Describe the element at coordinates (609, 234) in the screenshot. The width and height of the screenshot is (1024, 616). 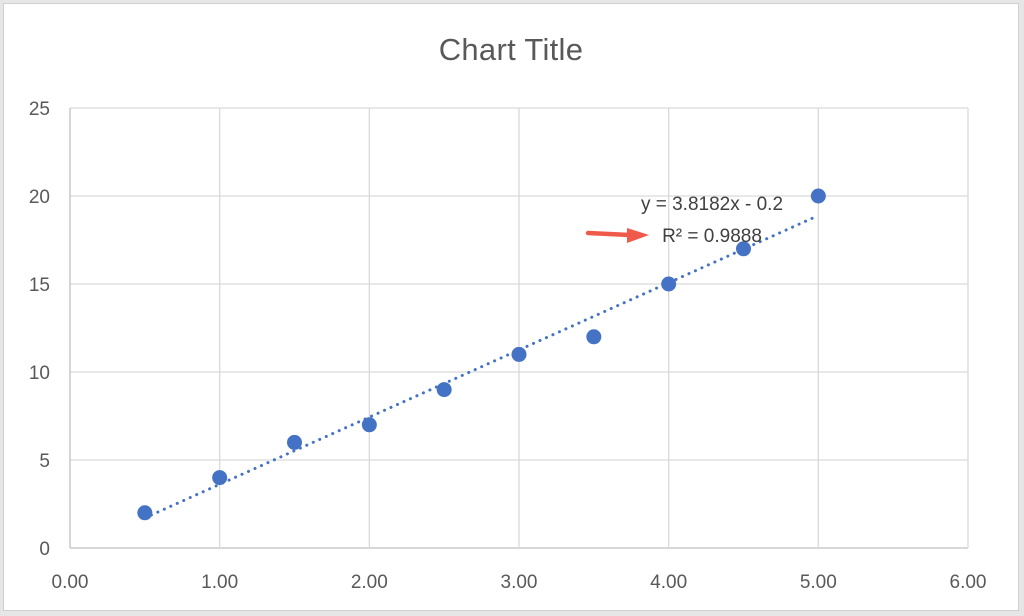
I see `arrow-shaft` at that location.